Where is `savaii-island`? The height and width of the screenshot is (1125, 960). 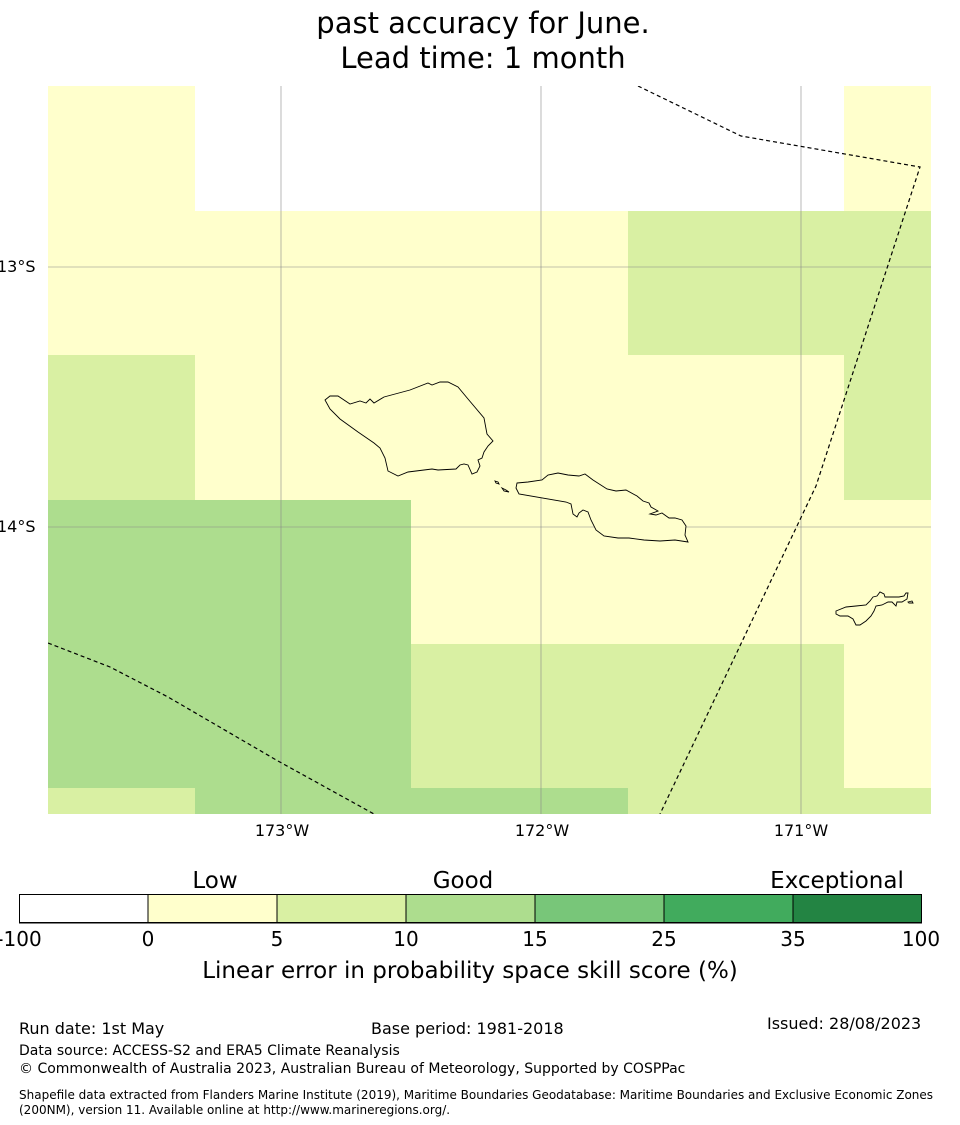
savaii-island is located at coordinates (409, 429).